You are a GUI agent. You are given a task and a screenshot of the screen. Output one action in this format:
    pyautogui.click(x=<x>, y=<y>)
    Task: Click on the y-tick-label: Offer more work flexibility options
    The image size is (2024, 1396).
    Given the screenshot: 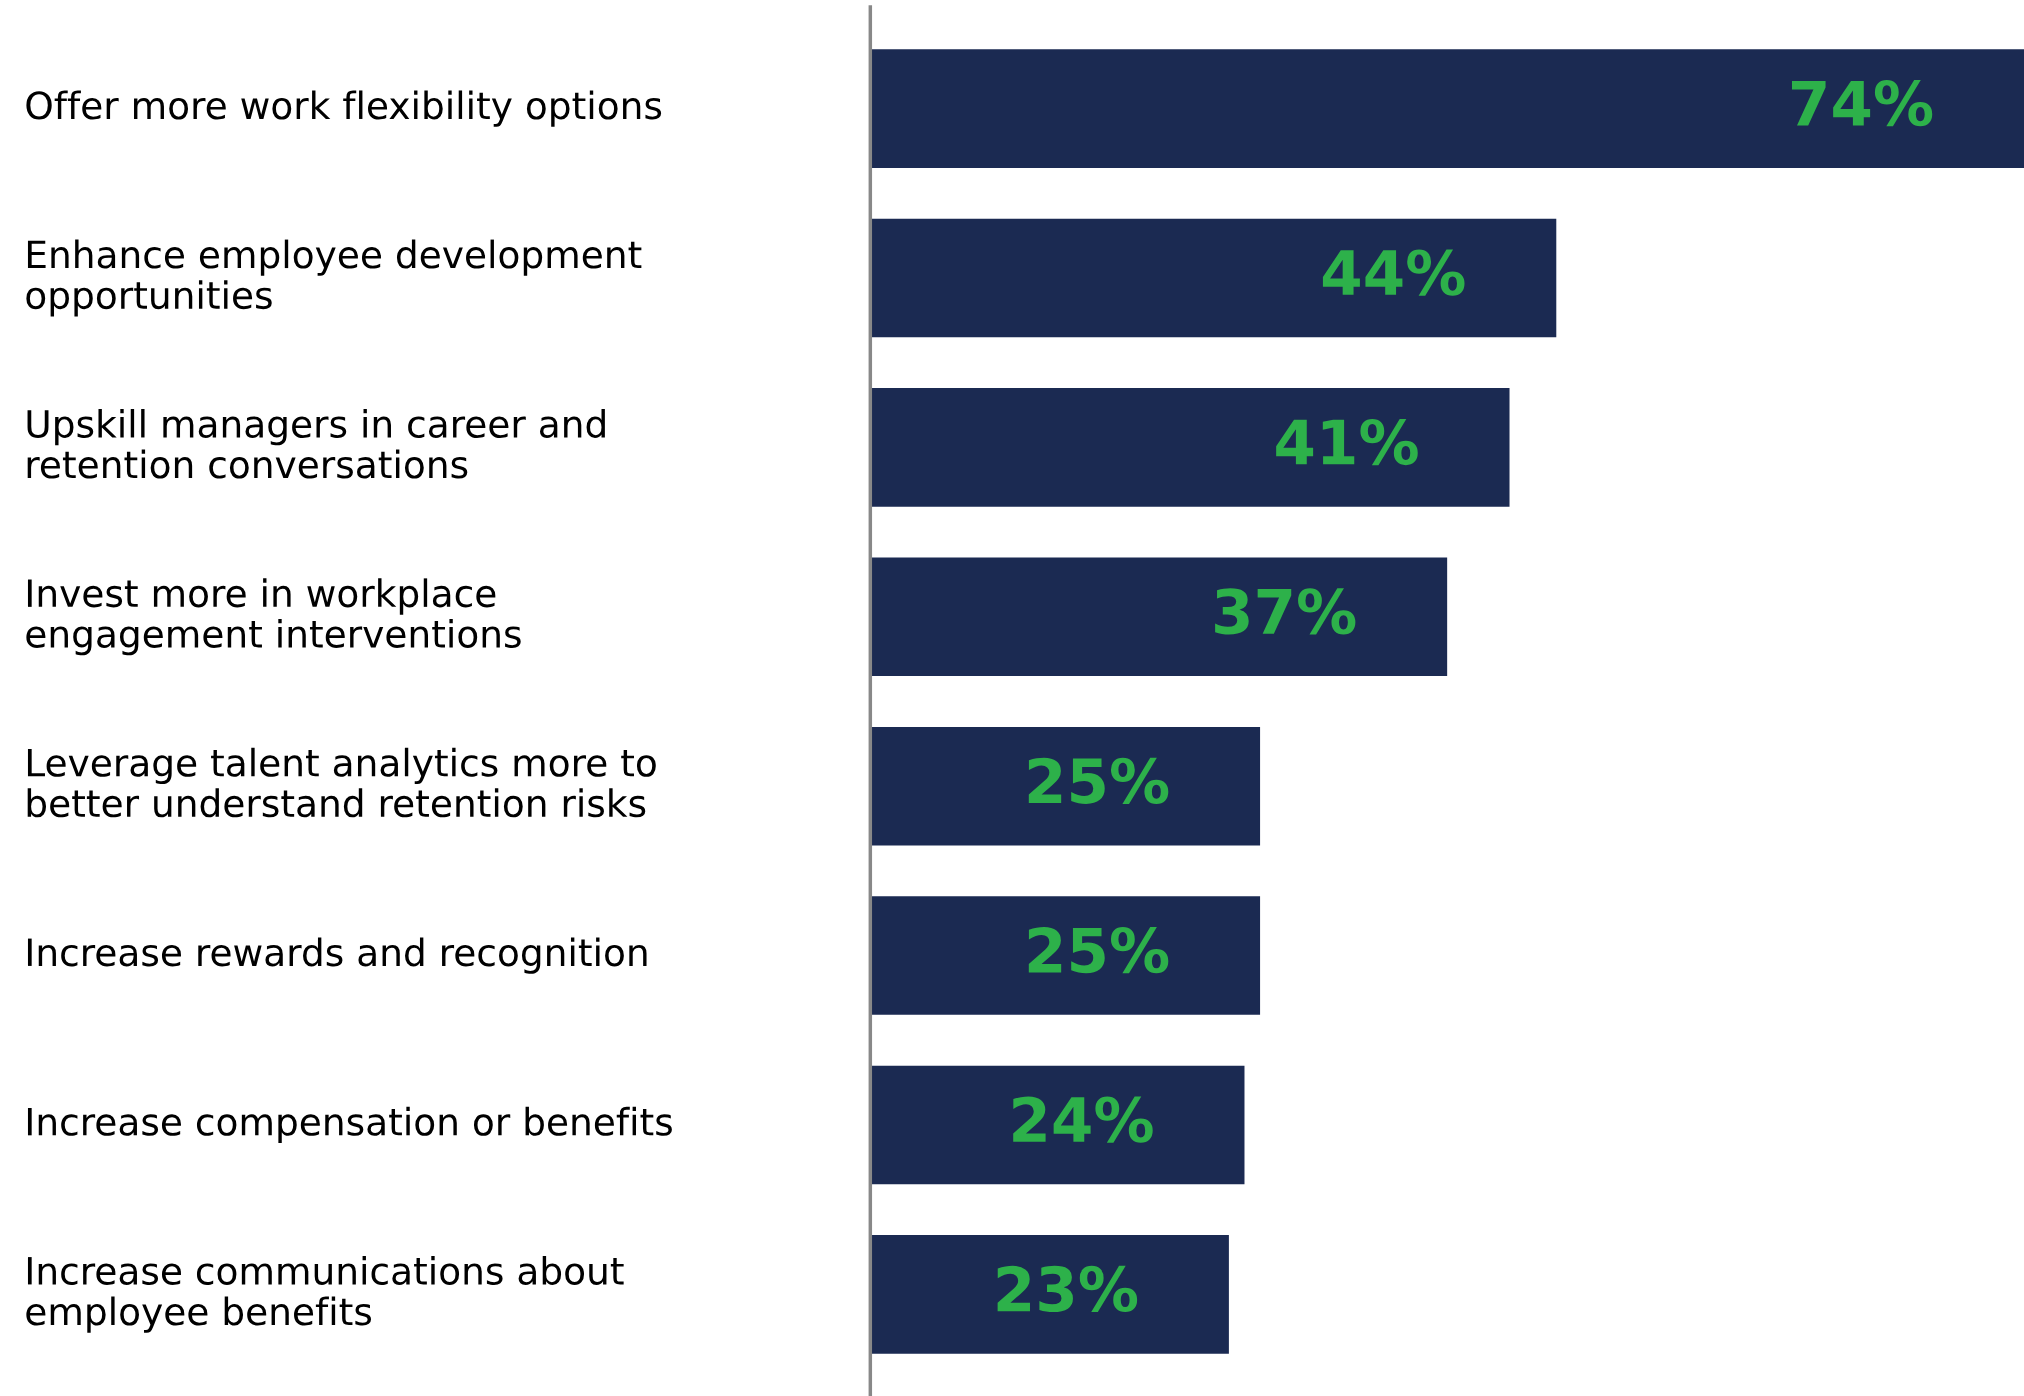 What is the action you would take?
    pyautogui.click(x=344, y=108)
    